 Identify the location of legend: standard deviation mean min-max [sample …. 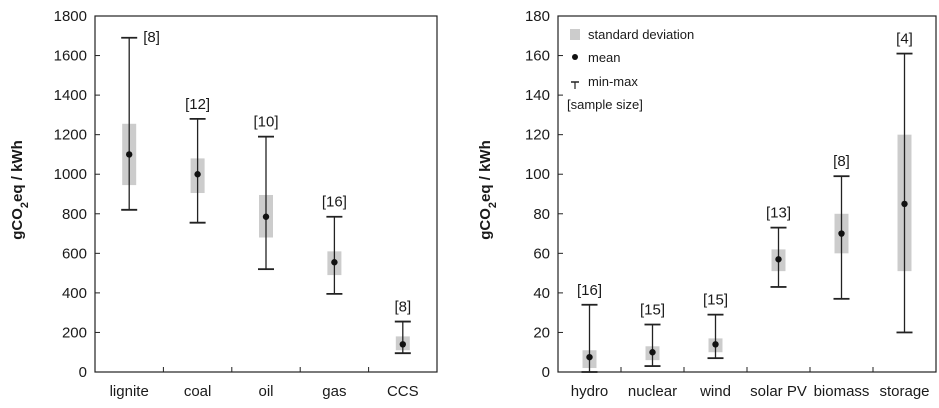
(630, 69).